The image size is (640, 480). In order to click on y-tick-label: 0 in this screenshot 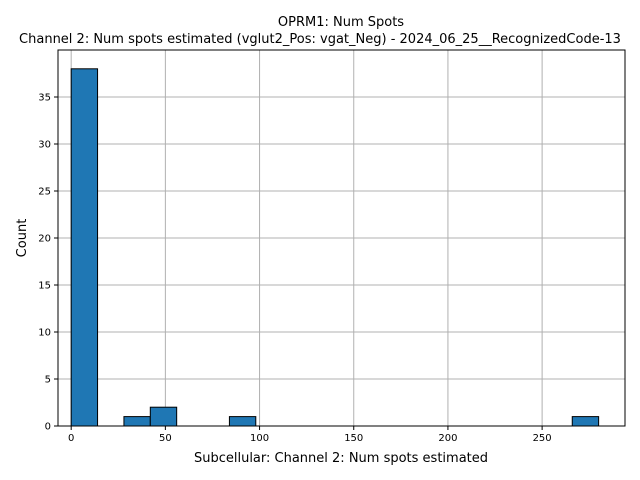, I will do `click(48, 427)`.